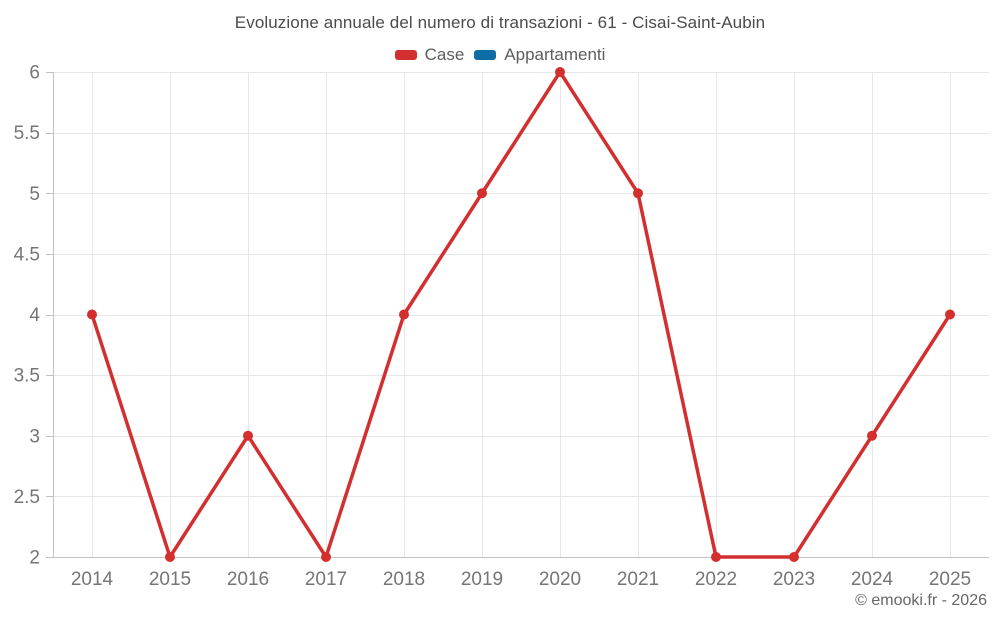 The width and height of the screenshot is (1000, 625). I want to click on y-axis-label-5.5: 5.5, so click(27, 133).